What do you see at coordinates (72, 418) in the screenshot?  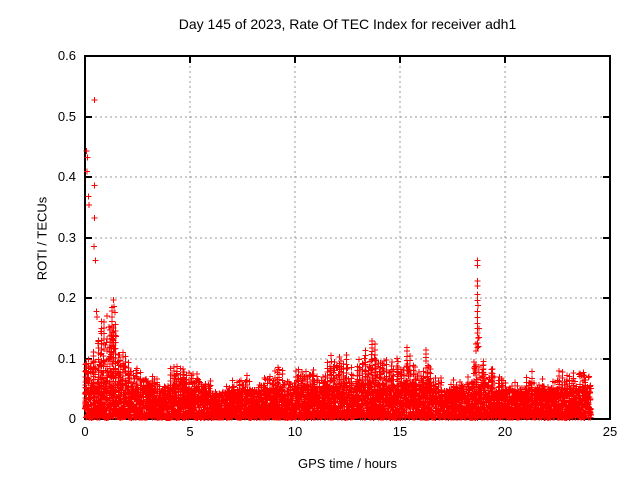 I see `y-tick-label: 0` at bounding box center [72, 418].